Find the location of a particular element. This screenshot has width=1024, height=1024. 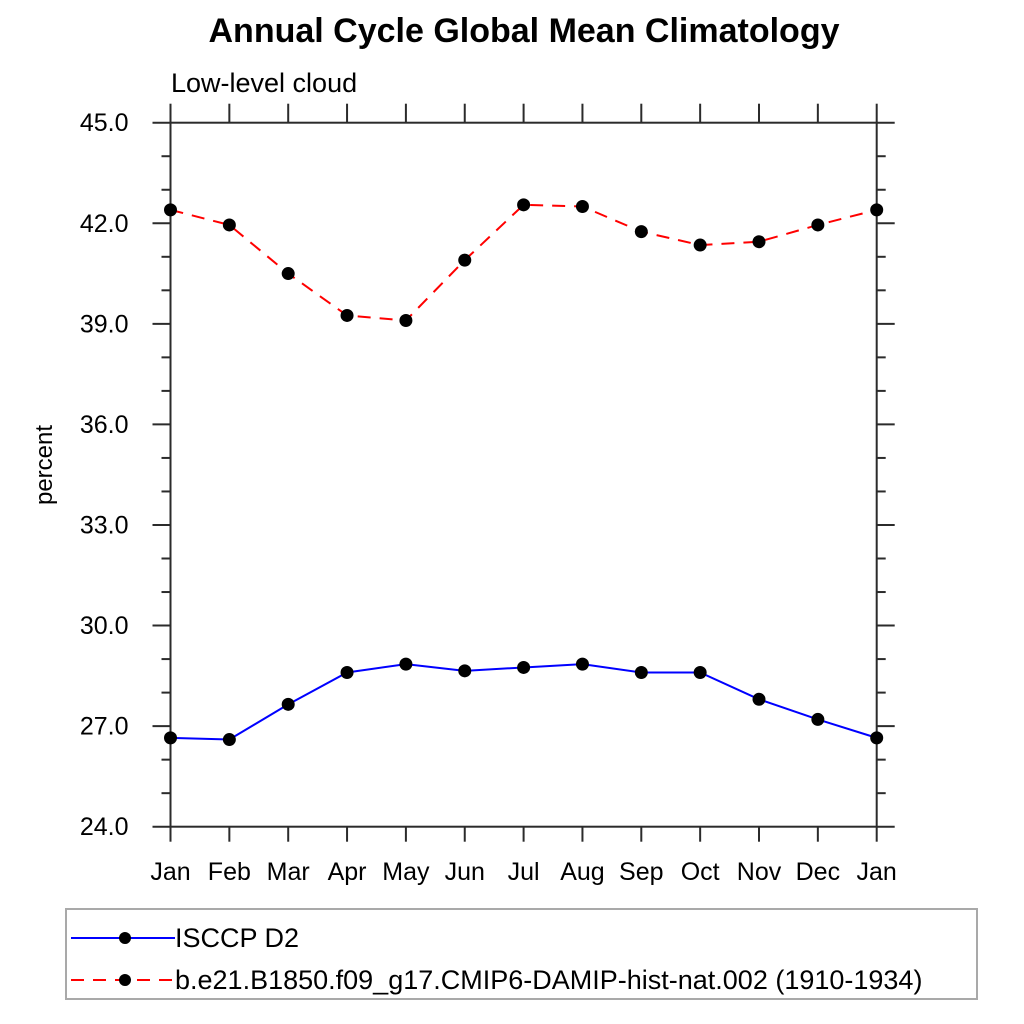

chart-title: Annual Cycle Global Mean Climatology is located at coordinates (524, 31).